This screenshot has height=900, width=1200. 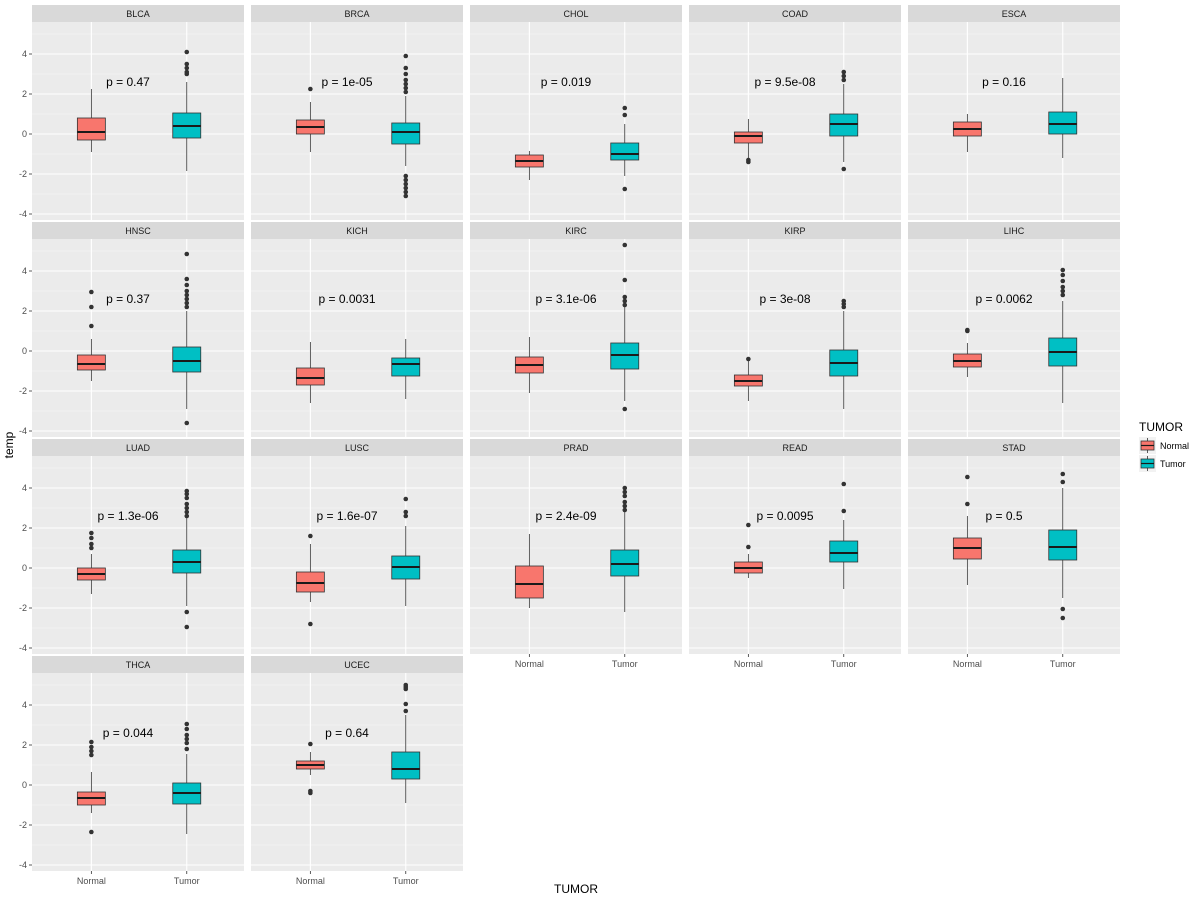 I want to click on pvalue-label: p = 1.3e-06, so click(x=127, y=516).